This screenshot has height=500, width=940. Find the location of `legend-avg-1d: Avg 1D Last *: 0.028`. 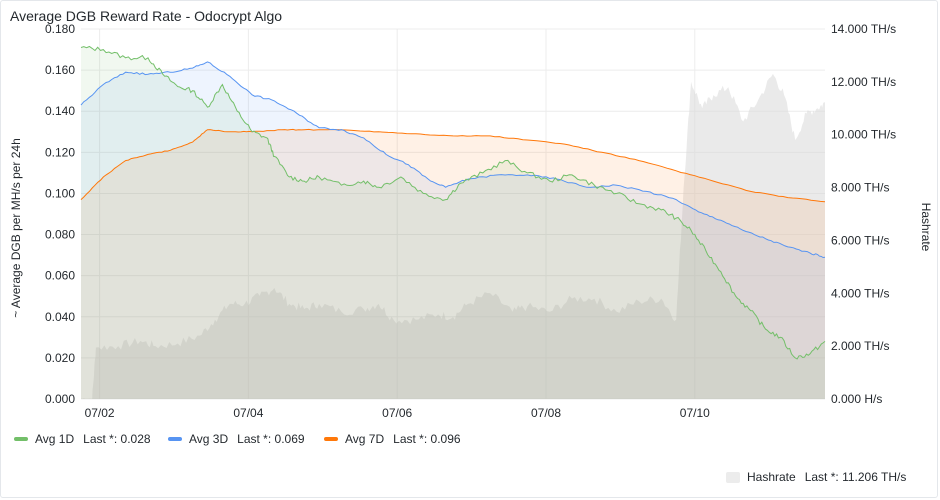

legend-avg-1d: Avg 1D Last *: 0.028 is located at coordinates (87, 439).